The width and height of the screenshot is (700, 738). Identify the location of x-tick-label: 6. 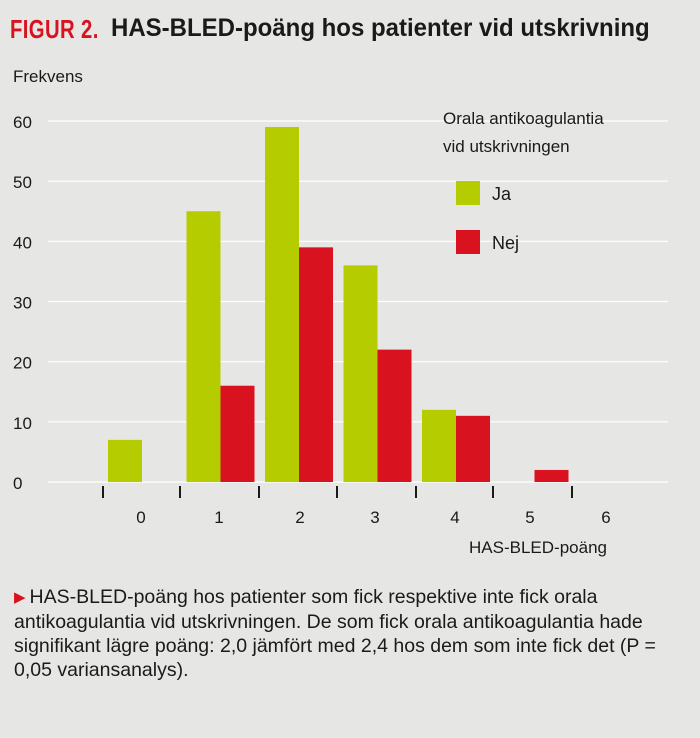
(605, 517).